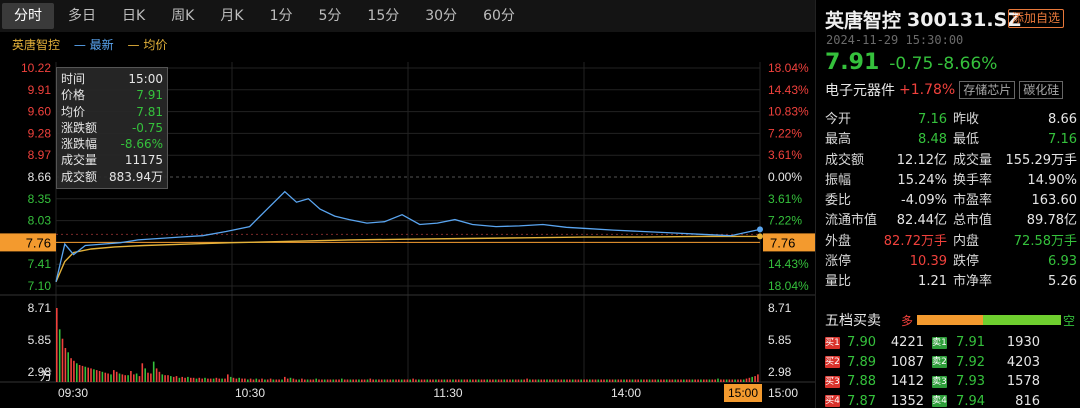 The width and height of the screenshot is (1080, 408). I want to click on stats-row: 委比 -4.09% 市盈率 163.60, so click(951, 201).